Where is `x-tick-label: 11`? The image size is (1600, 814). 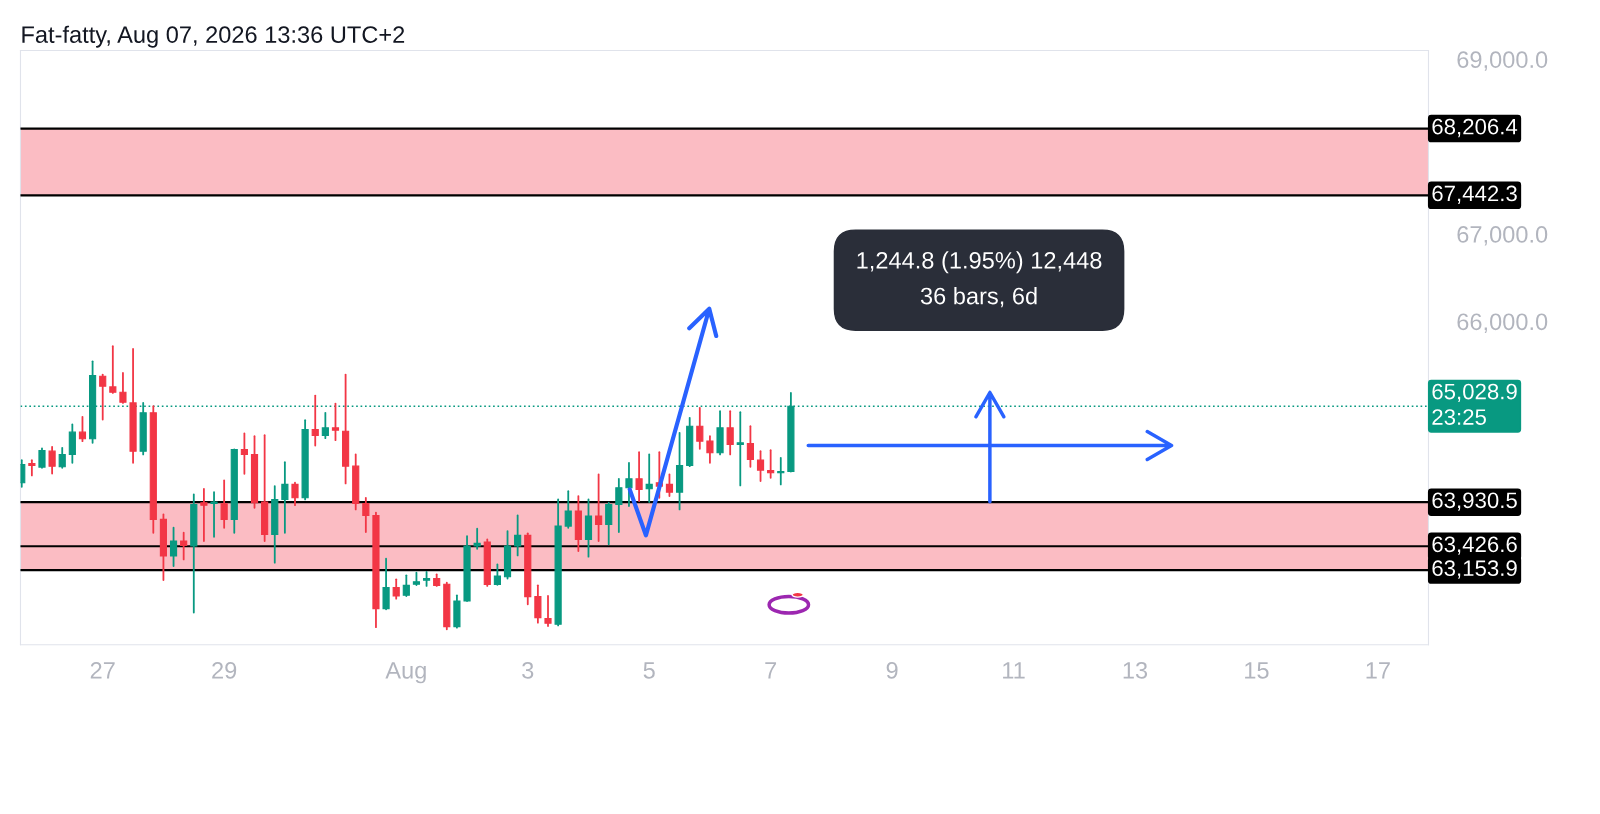 x-tick-label: 11 is located at coordinates (1014, 670).